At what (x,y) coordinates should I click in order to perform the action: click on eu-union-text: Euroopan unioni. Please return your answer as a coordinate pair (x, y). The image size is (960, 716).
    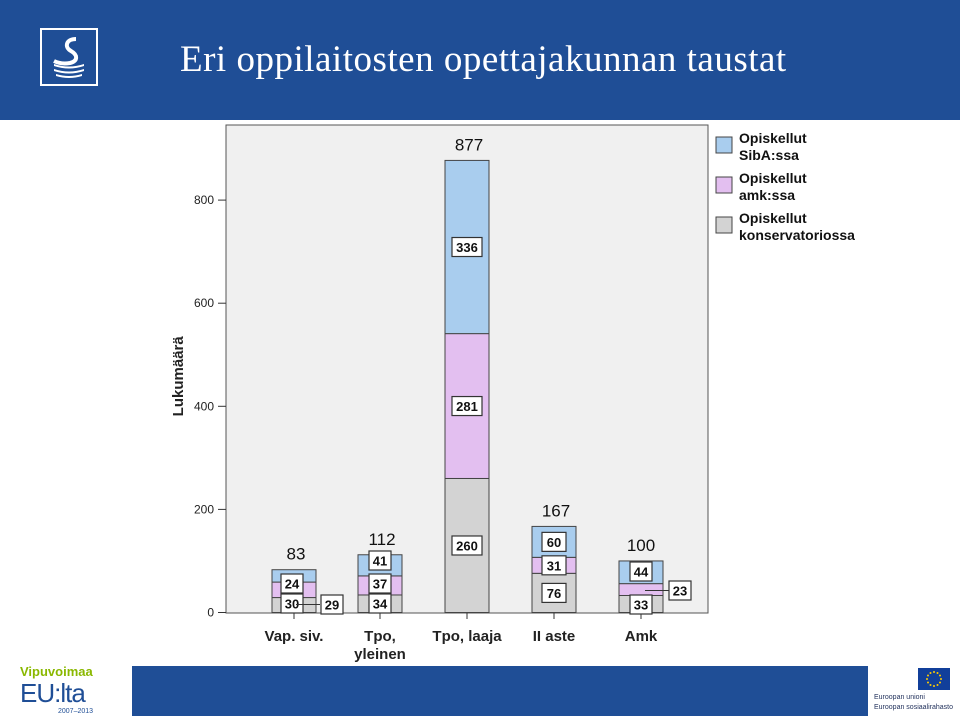
    Looking at the image, I should click on (899, 697).